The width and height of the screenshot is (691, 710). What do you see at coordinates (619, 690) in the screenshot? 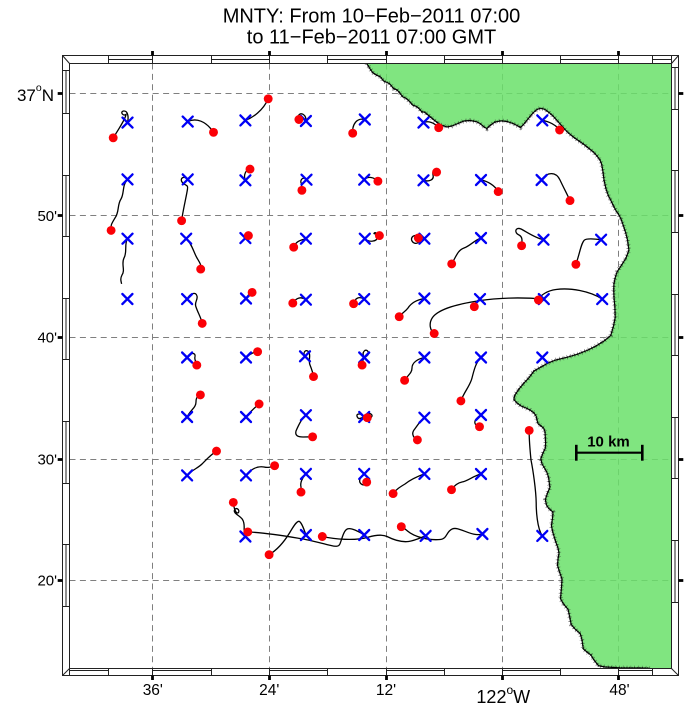
I see `svg-text: 48'` at bounding box center [619, 690].